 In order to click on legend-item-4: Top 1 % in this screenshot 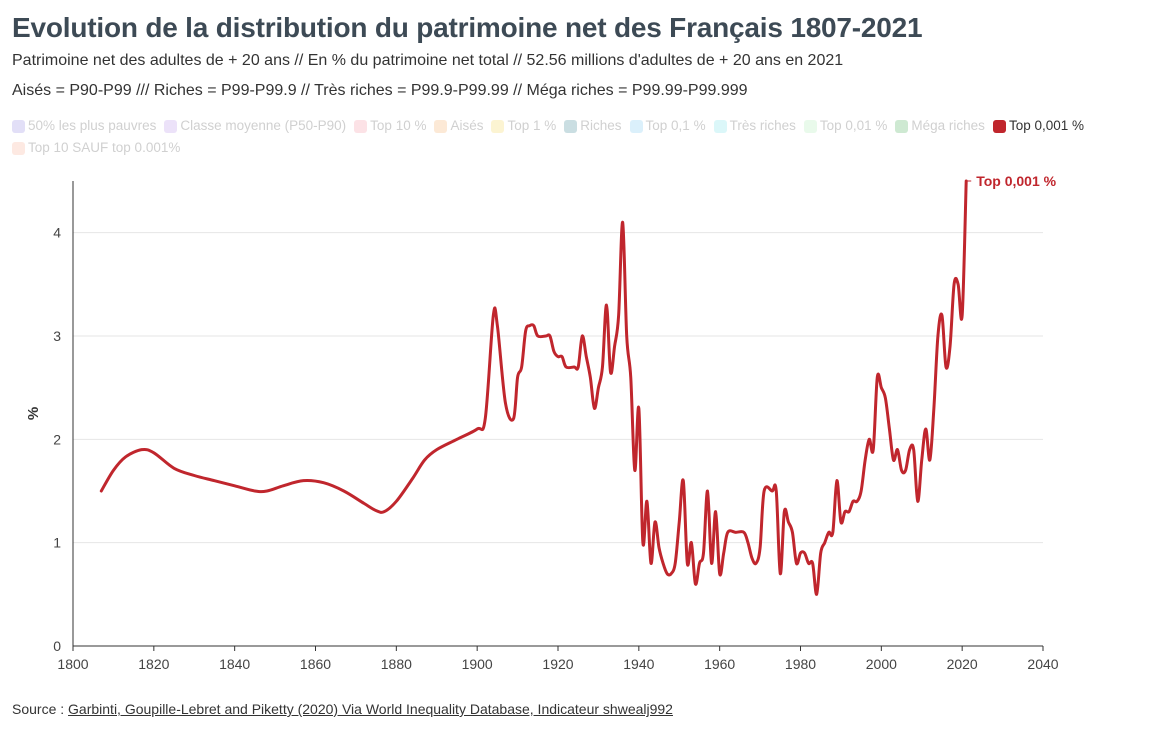, I will do `click(523, 126)`.